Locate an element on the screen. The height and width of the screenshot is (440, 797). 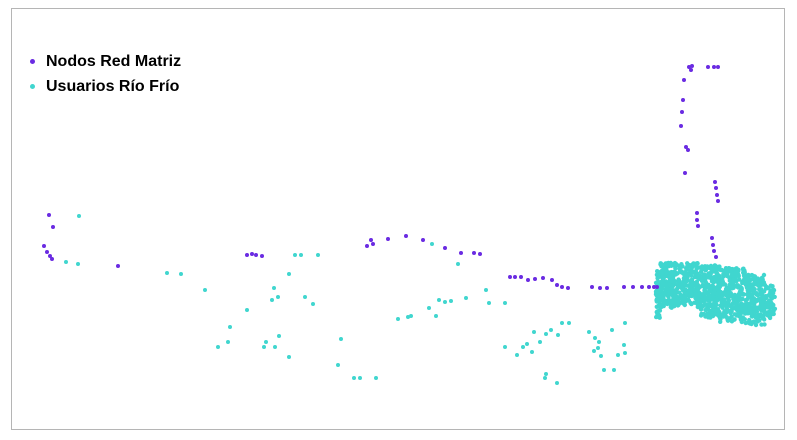
legend-marker-nodos is located at coordinates (32, 61).